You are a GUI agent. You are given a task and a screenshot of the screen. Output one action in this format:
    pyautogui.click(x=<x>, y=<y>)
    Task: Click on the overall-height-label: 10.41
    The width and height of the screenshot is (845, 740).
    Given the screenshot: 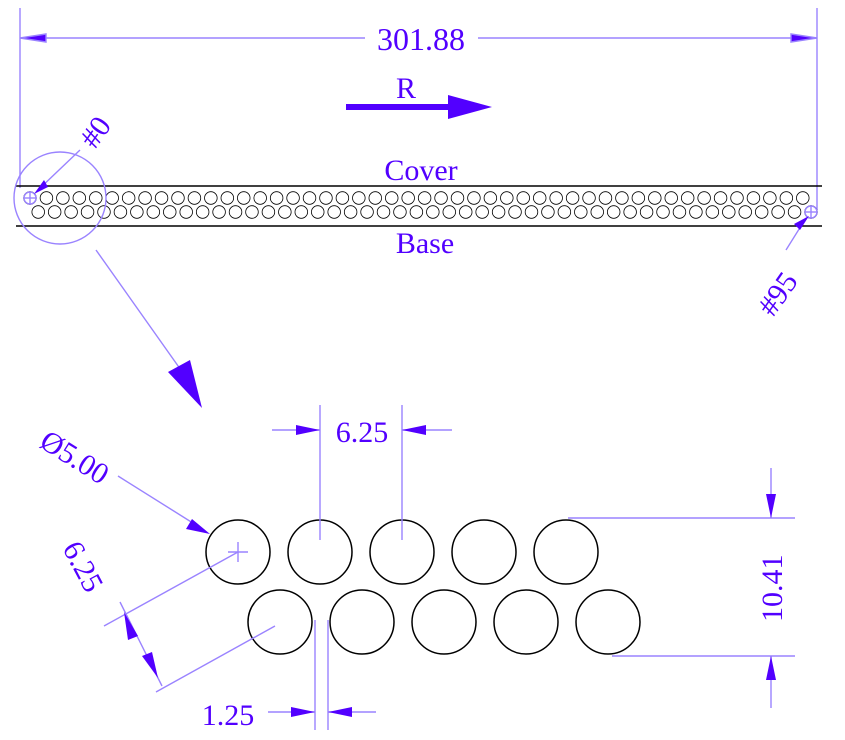 What is the action you would take?
    pyautogui.click(x=772, y=589)
    